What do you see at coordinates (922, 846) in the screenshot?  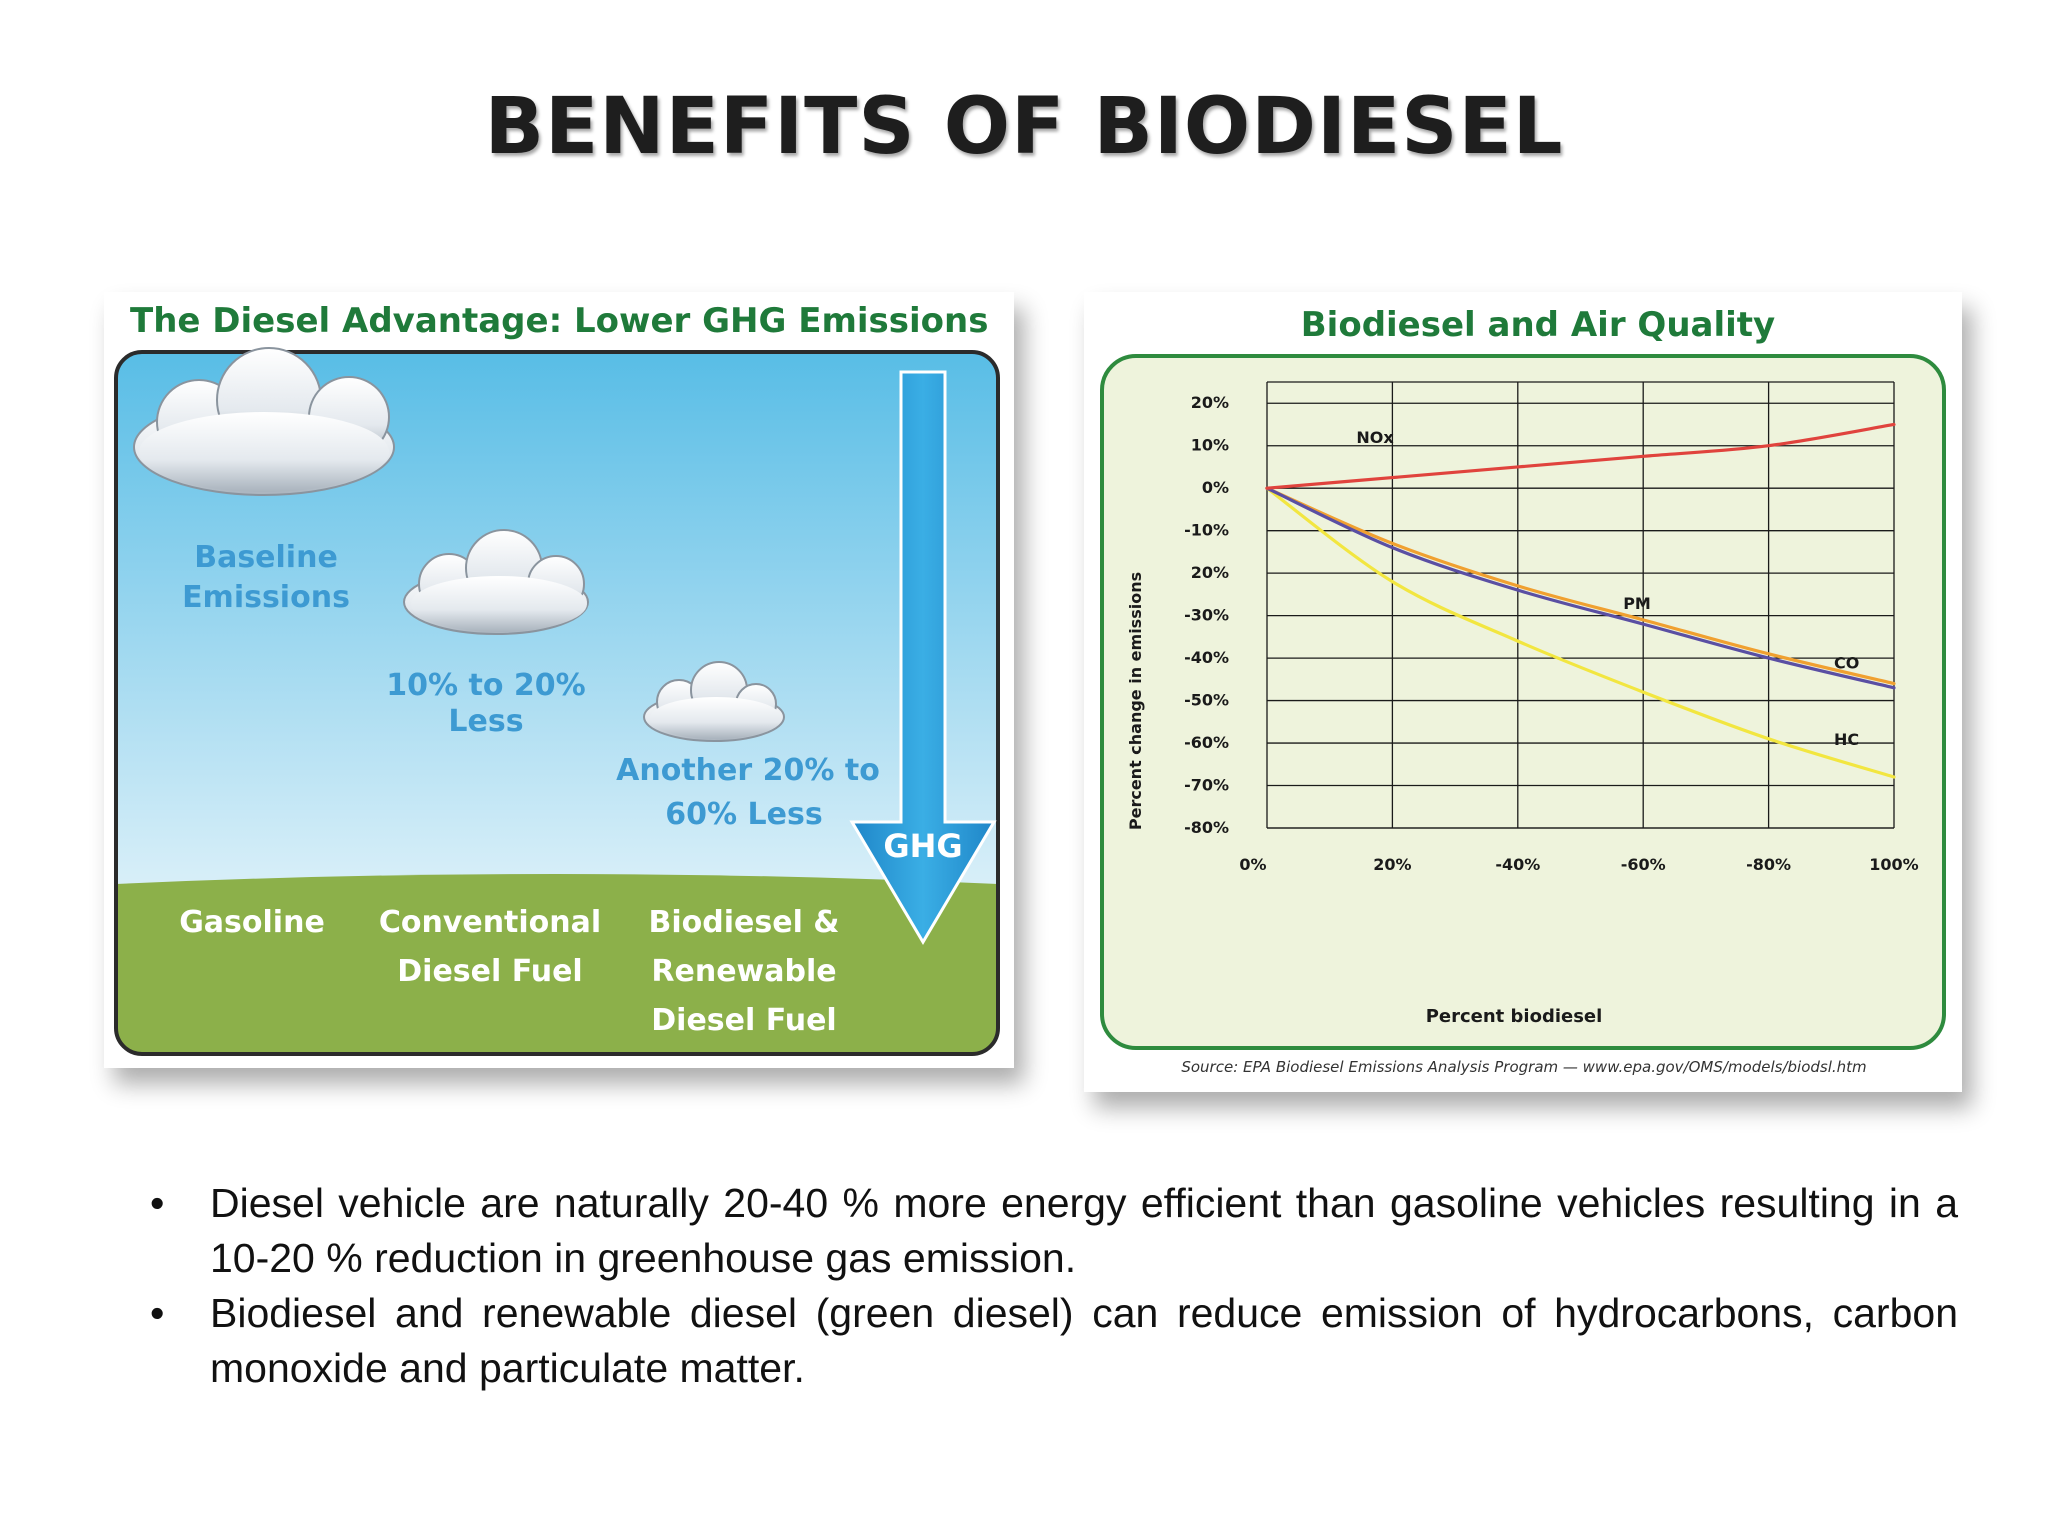 I see `ghg-arrow-label: GHG` at bounding box center [922, 846].